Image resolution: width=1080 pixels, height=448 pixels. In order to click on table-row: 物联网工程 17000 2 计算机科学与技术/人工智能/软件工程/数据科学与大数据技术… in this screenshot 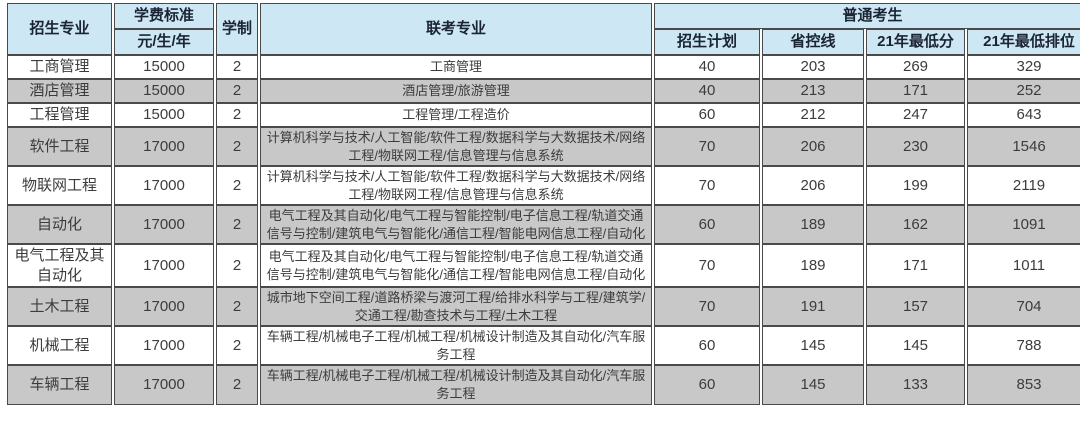, I will do `click(543, 186)`.